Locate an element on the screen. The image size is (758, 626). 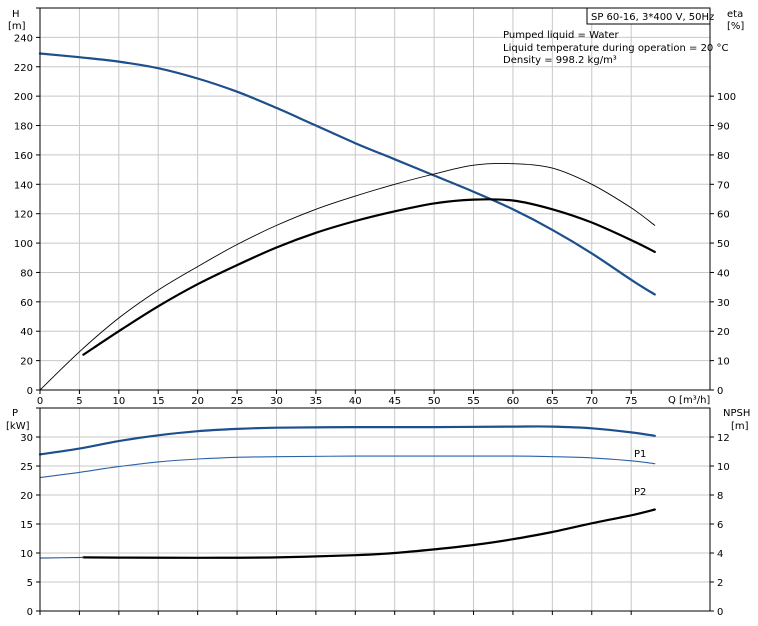
bottom-left-tick-label: 10 is located at coordinates (26, 554).